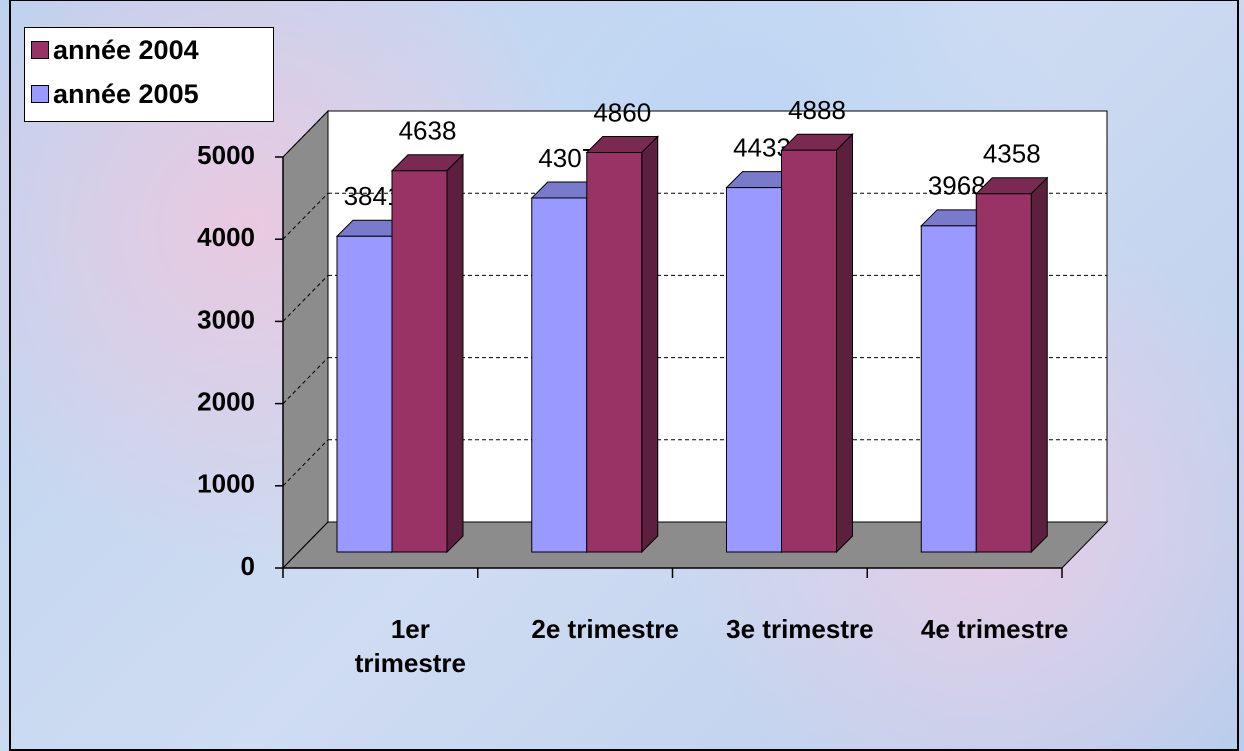 The width and height of the screenshot is (1244, 751). What do you see at coordinates (410, 646) in the screenshot?
I see `x-tick-label: 1er trimestre` at bounding box center [410, 646].